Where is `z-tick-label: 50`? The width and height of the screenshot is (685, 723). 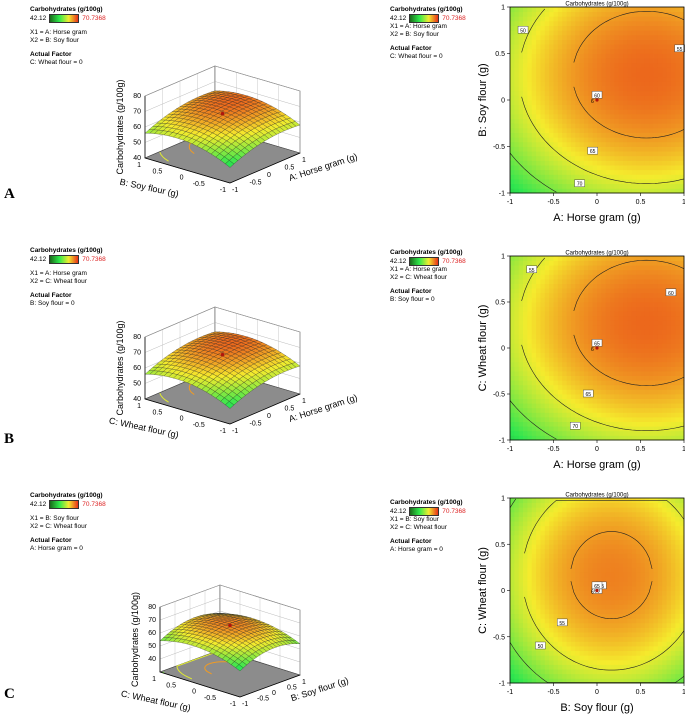 z-tick-label: 50 is located at coordinates (137, 384).